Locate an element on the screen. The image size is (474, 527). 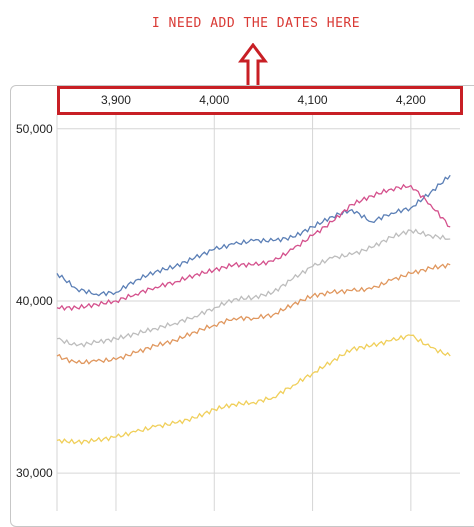
y-tick-label: 40,000 is located at coordinates (34, 300).